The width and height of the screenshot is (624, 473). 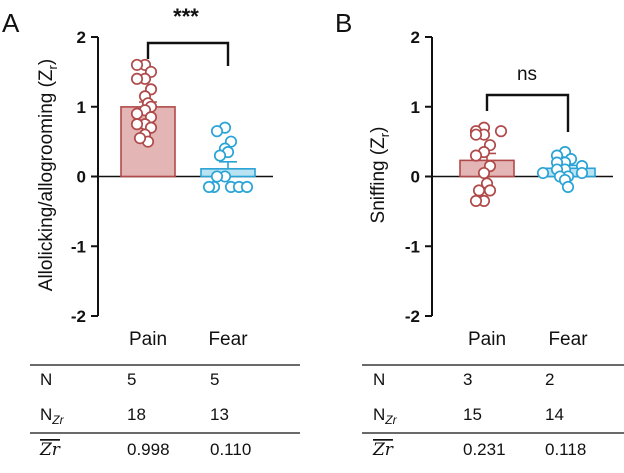 What do you see at coordinates (219, 414) in the screenshot?
I see `table-a-row2-fear: 13` at bounding box center [219, 414].